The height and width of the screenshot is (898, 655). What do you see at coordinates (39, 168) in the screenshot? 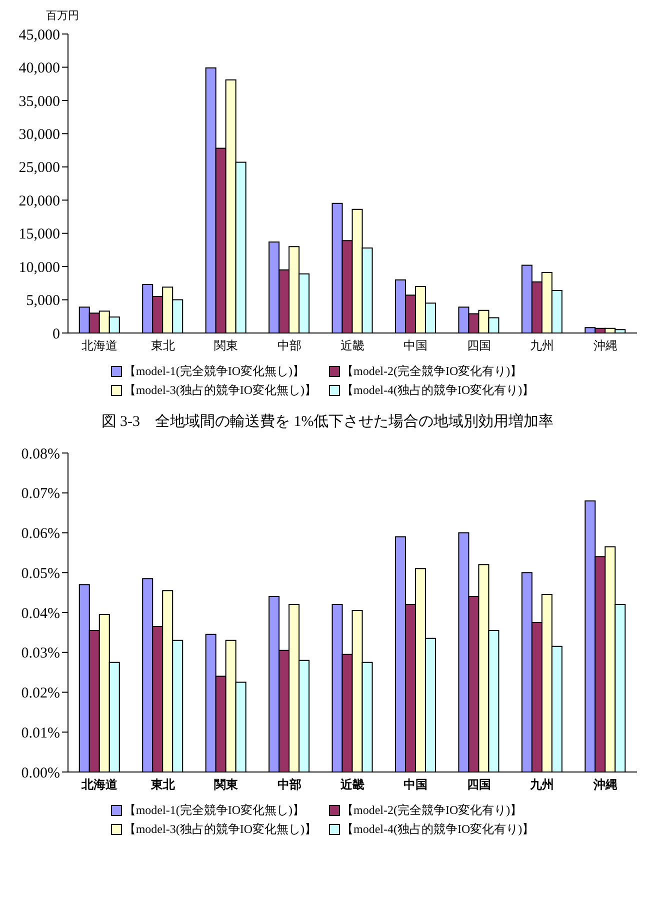
I see `y-tick-label: 25,000` at bounding box center [39, 168].